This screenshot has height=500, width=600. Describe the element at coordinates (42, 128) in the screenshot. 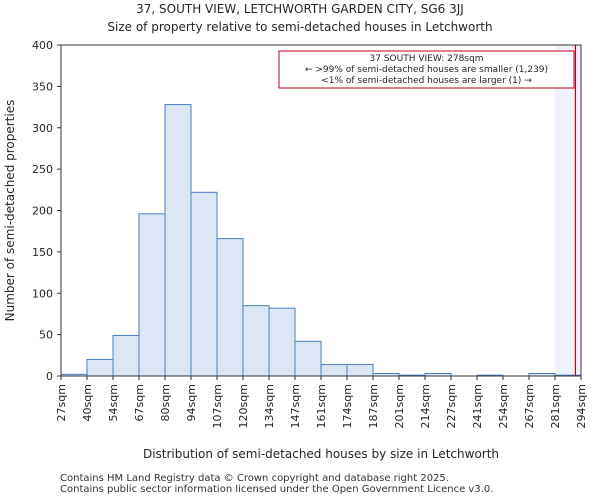

I see `y-tick-label: 300` at that location.